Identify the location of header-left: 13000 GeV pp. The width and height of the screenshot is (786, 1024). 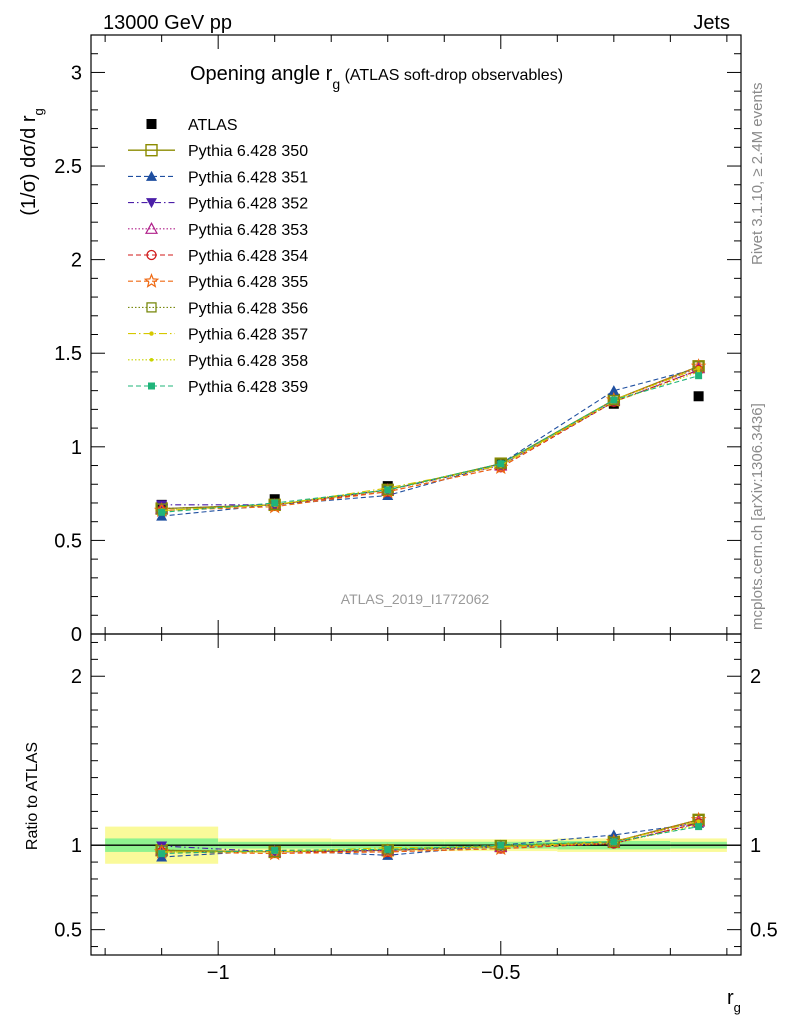
(167, 23).